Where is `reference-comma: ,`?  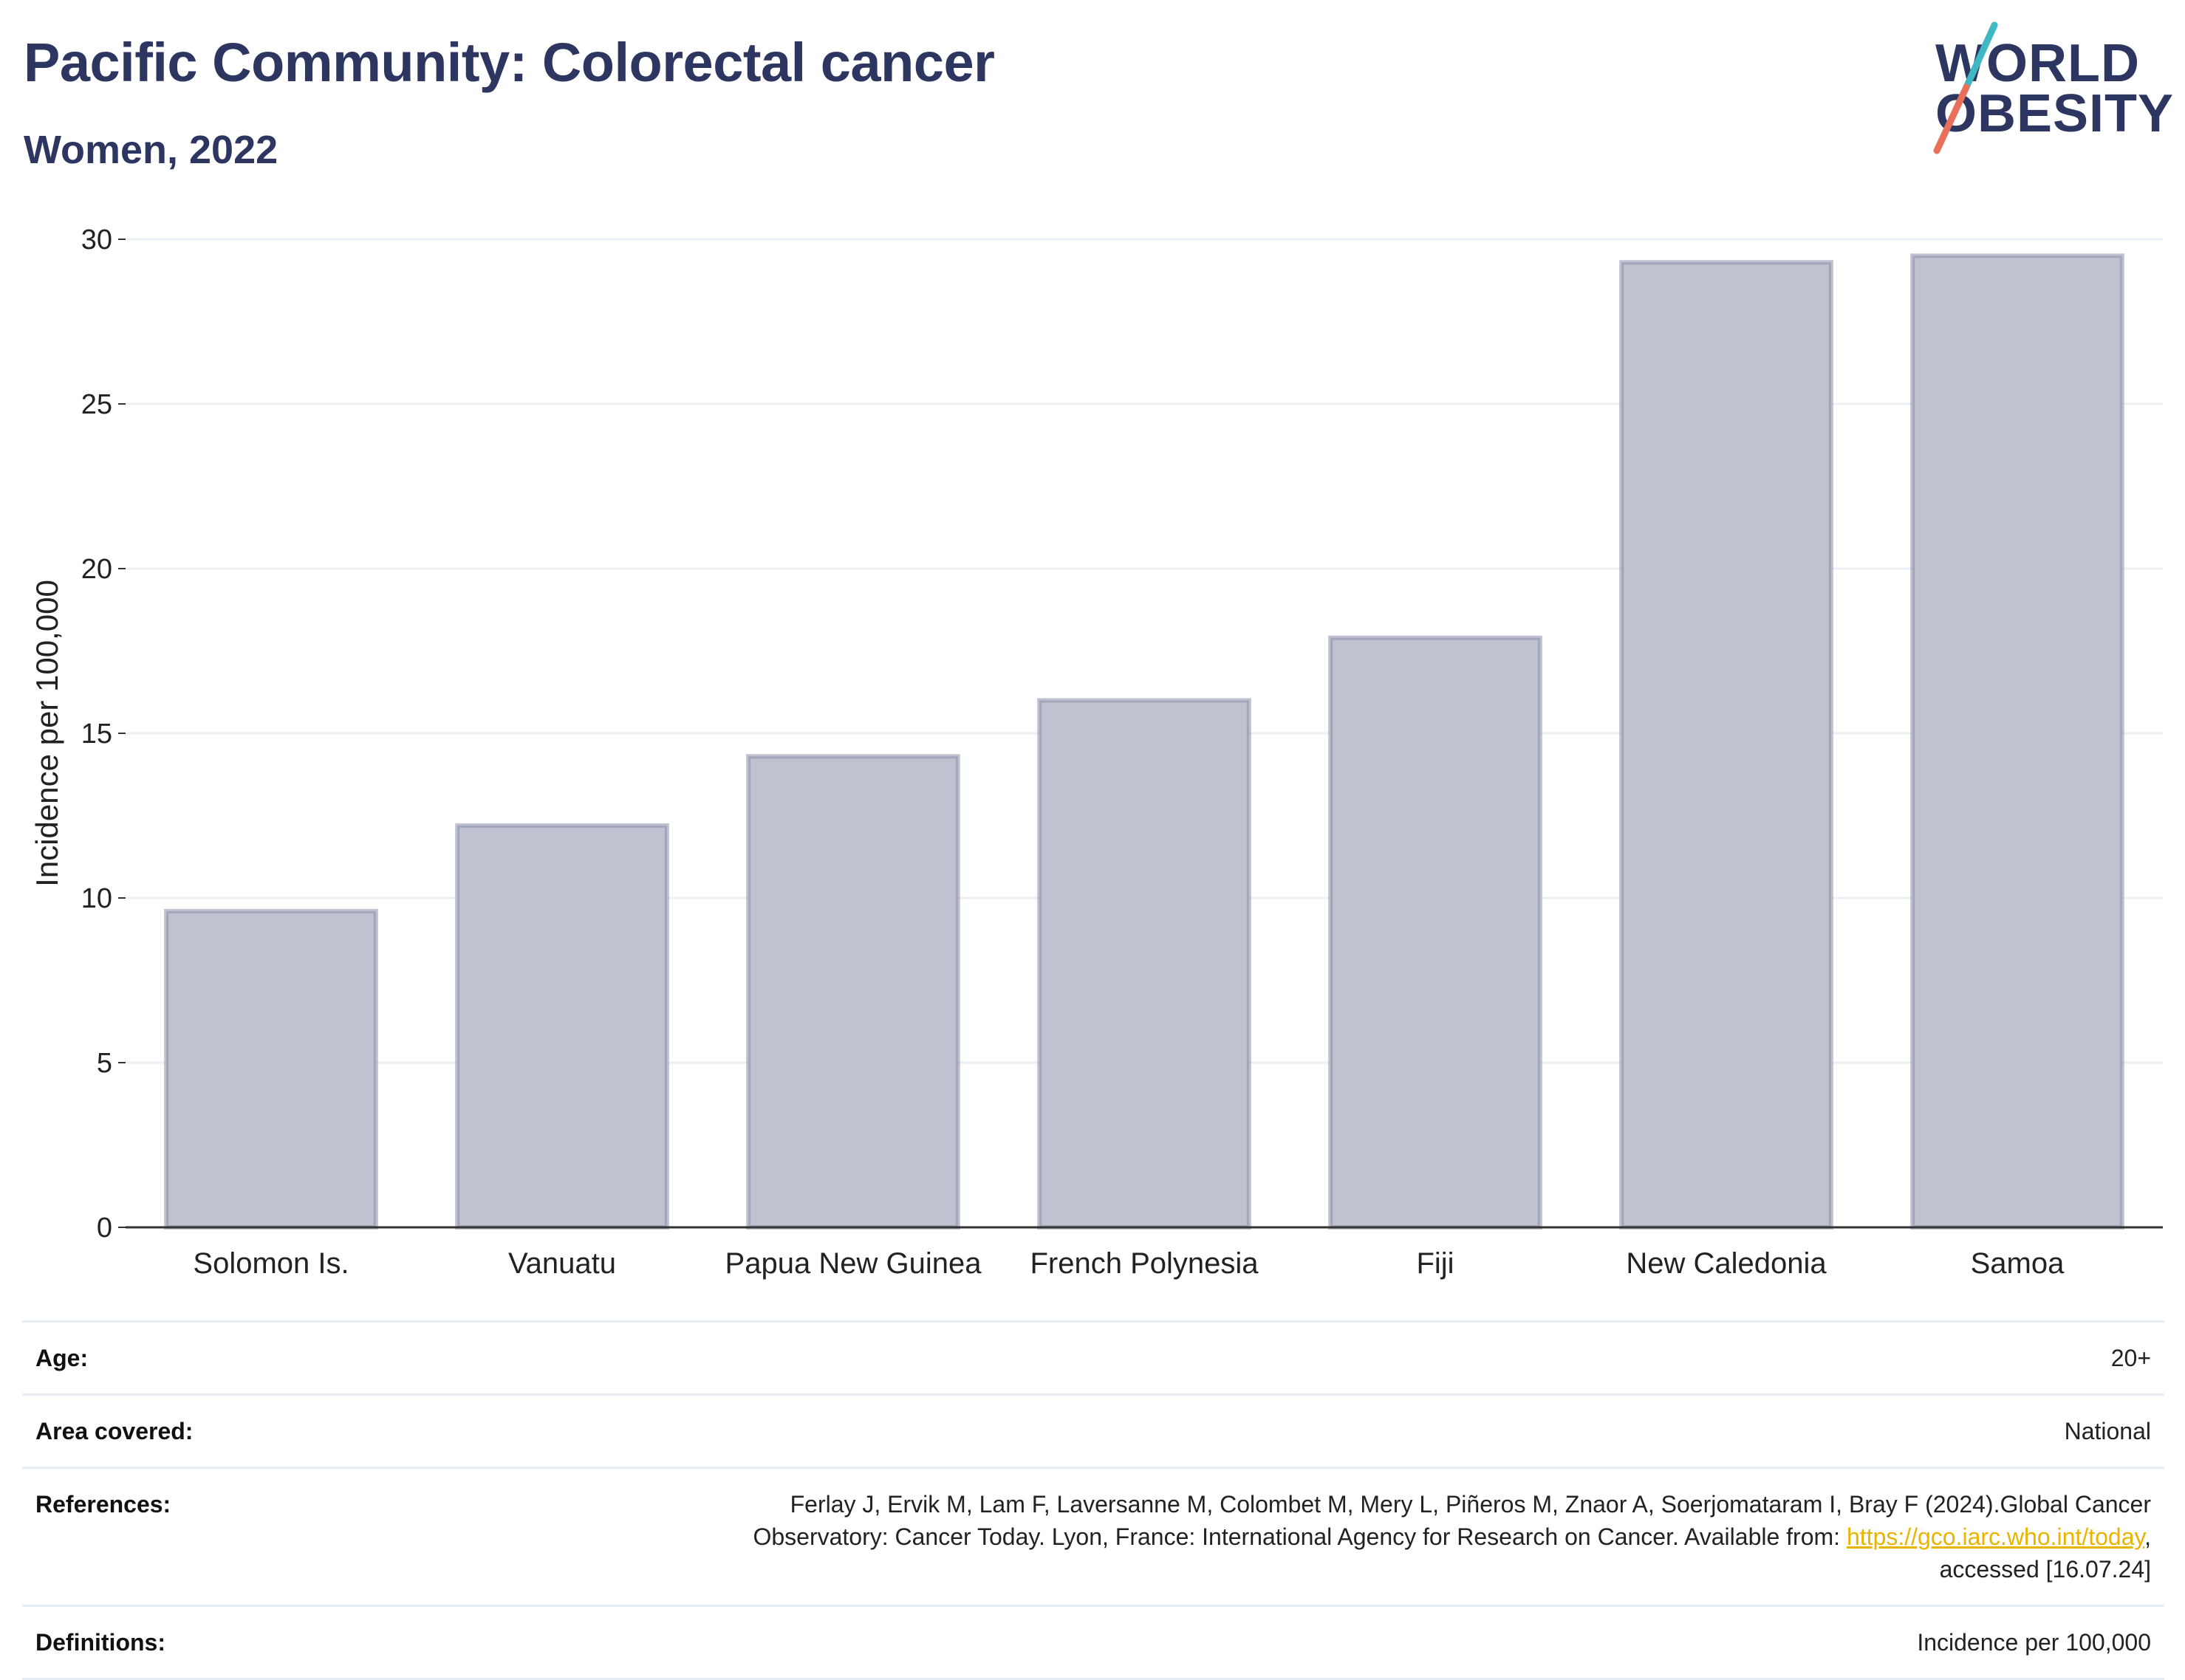
reference-comma: , is located at coordinates (2147, 1537).